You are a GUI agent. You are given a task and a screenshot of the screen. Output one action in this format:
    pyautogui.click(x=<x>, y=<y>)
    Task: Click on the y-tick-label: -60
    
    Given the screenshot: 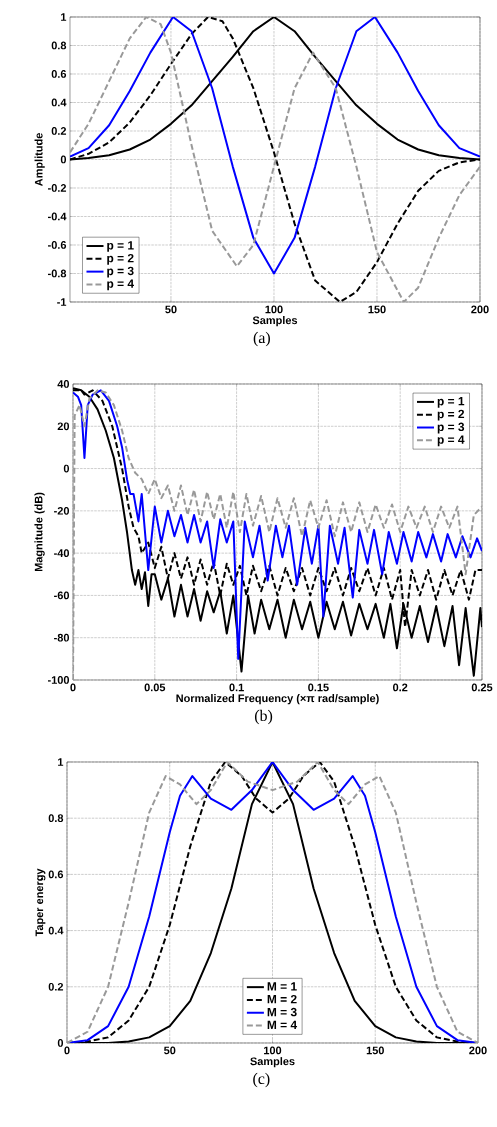 What is the action you would take?
    pyautogui.click(x=62, y=595)
    